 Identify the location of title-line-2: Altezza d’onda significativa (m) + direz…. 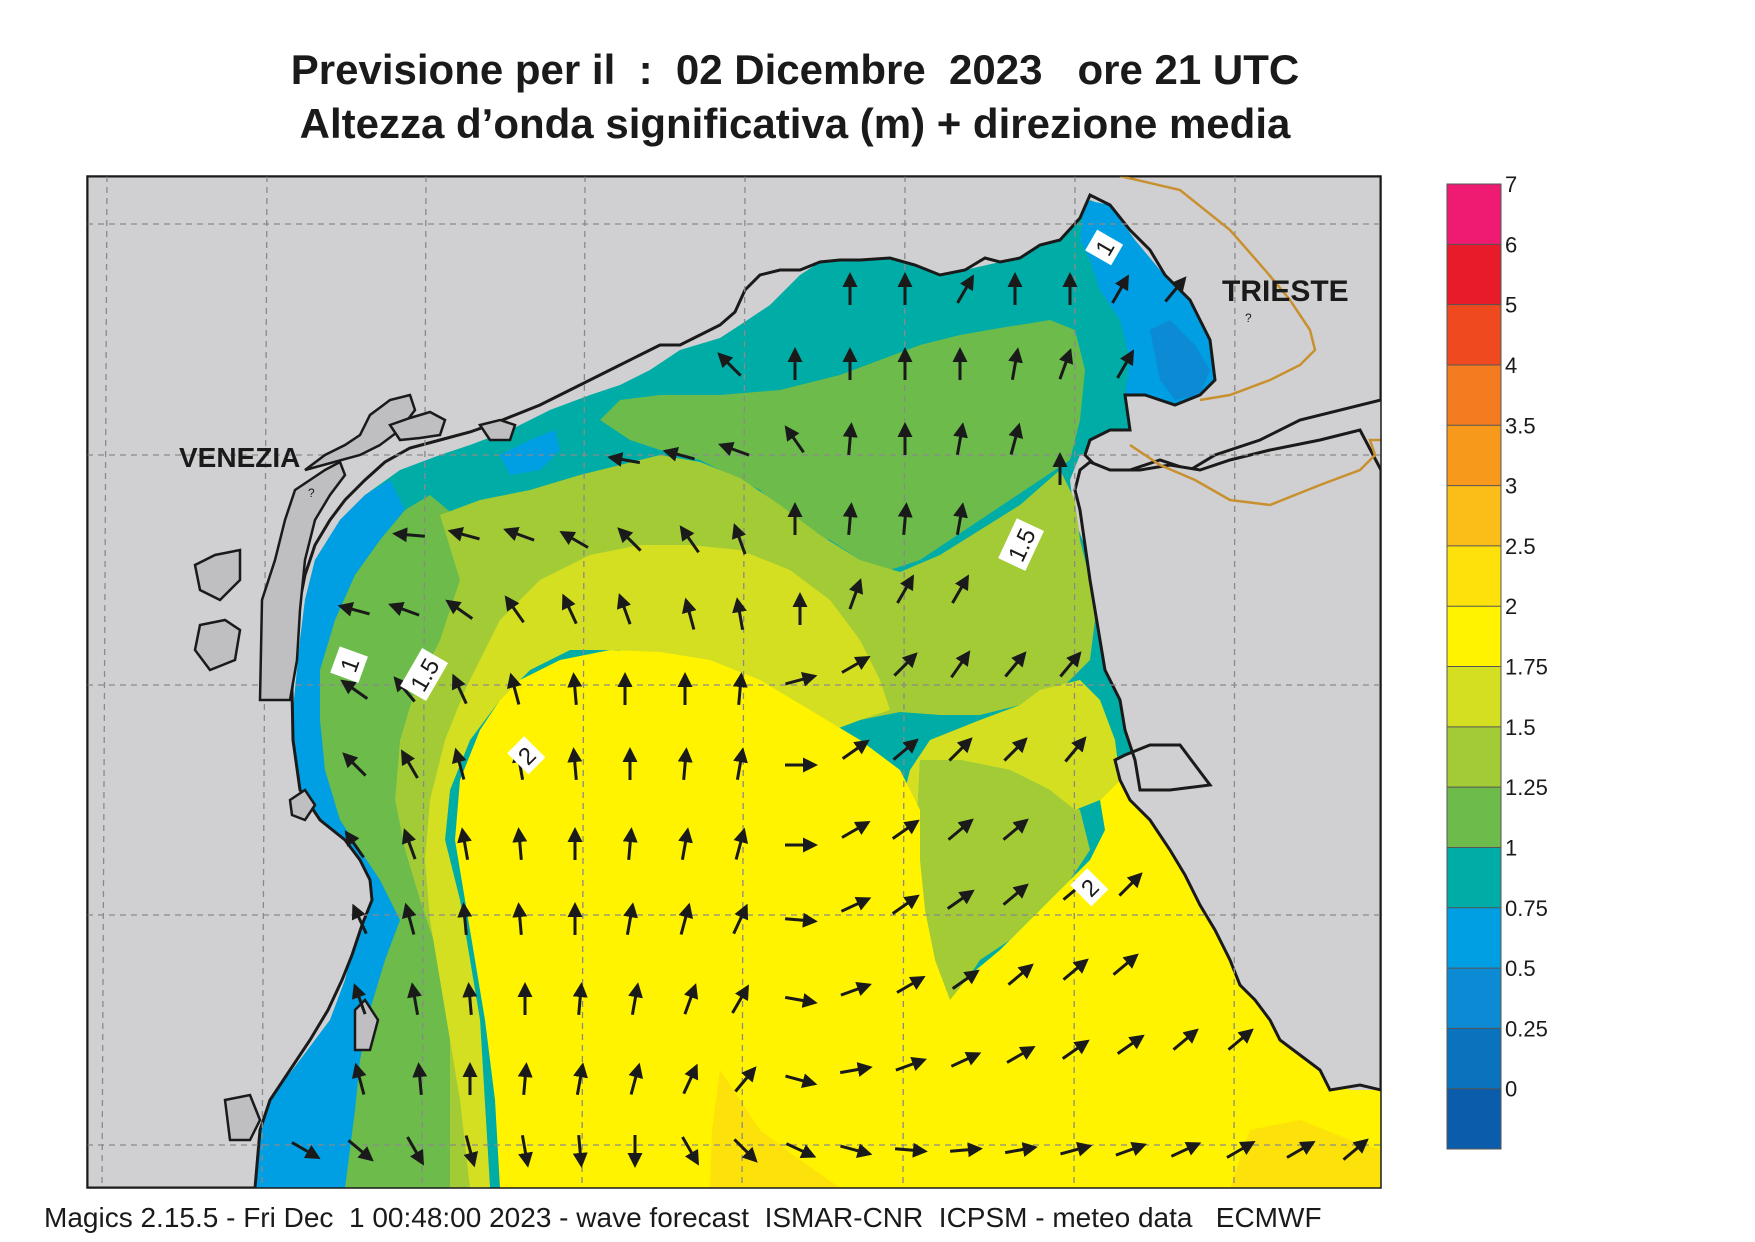
(795, 123).